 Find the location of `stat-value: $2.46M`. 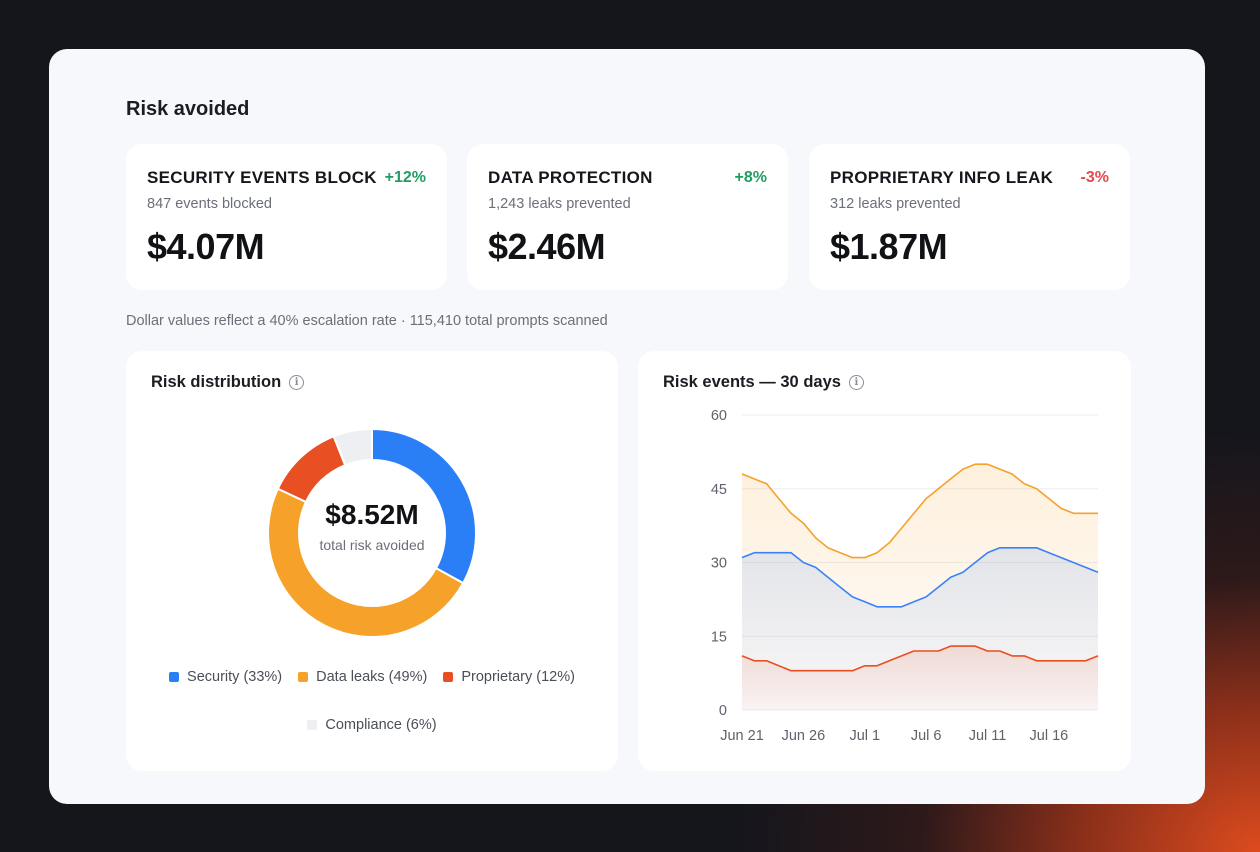

stat-value: $2.46M is located at coordinates (547, 246).